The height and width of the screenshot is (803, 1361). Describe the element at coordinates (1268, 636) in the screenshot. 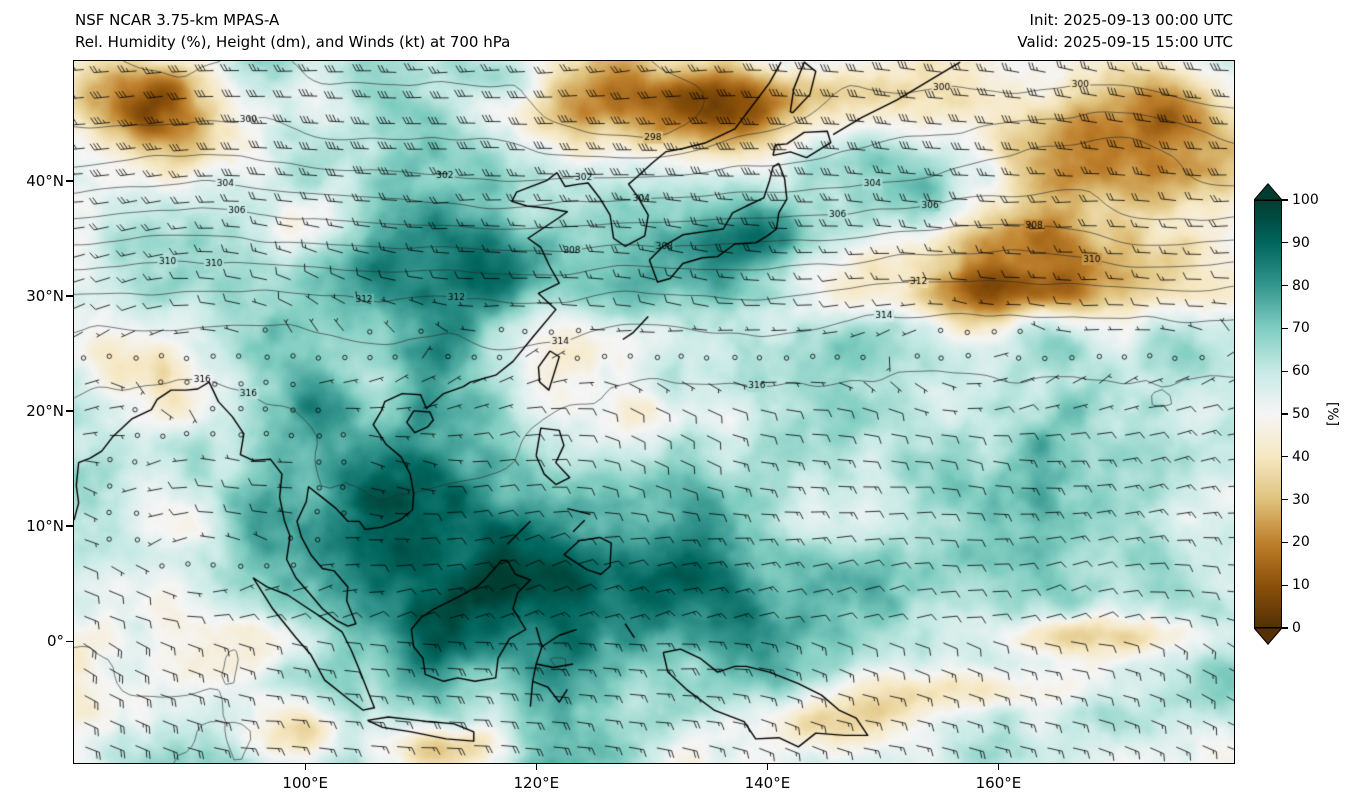

I see `colorbar-extend-bottom` at that location.